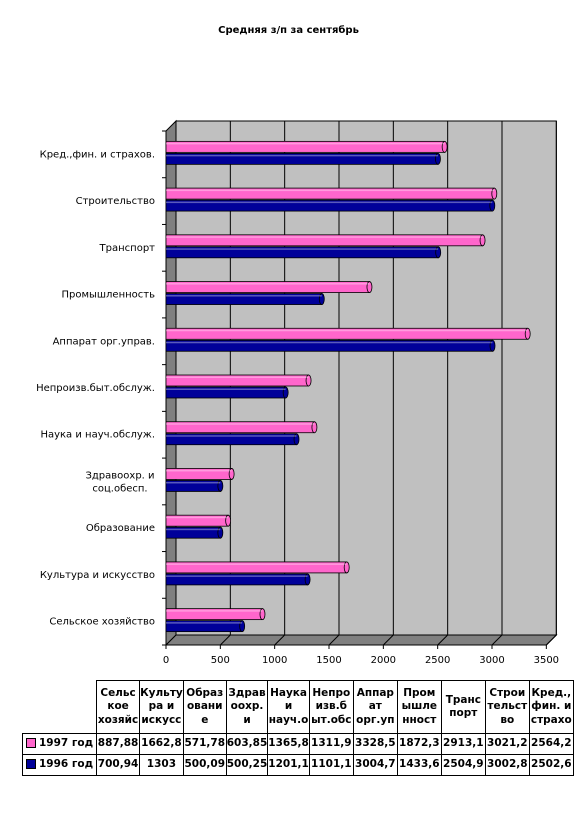 The height and width of the screenshot is (830, 577). What do you see at coordinates (507, 744) in the screenshot?
I see `table-cell: 3021,2` at bounding box center [507, 744].